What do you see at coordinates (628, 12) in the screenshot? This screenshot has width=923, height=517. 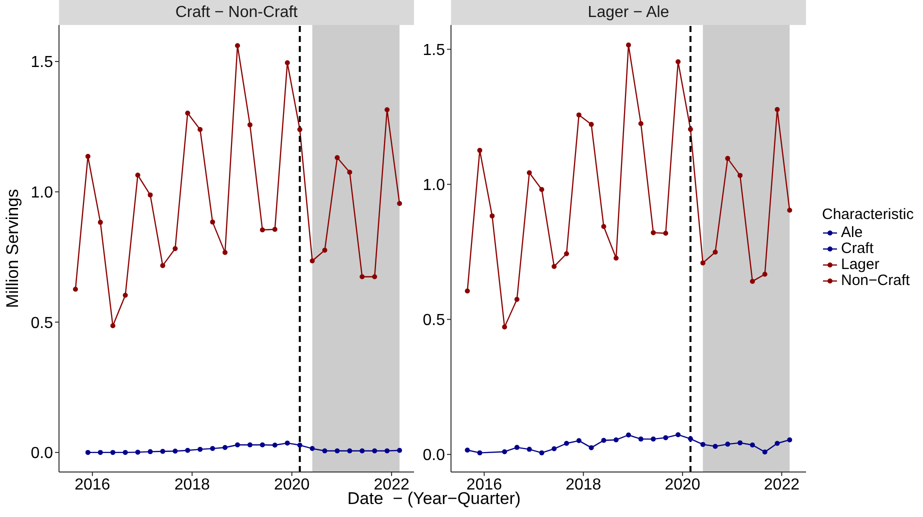 I see `chart-title: Lager − Ale` at bounding box center [628, 12].